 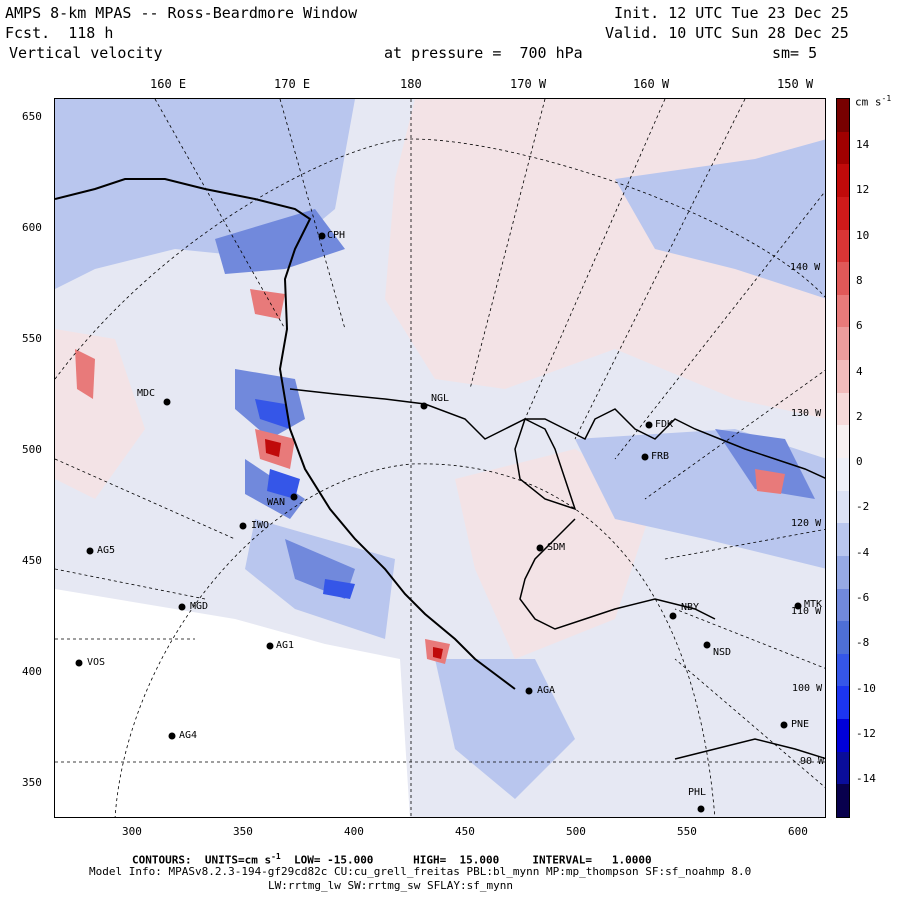 What do you see at coordinates (32, 449) in the screenshot?
I see `y-tick-label: 500` at bounding box center [32, 449].